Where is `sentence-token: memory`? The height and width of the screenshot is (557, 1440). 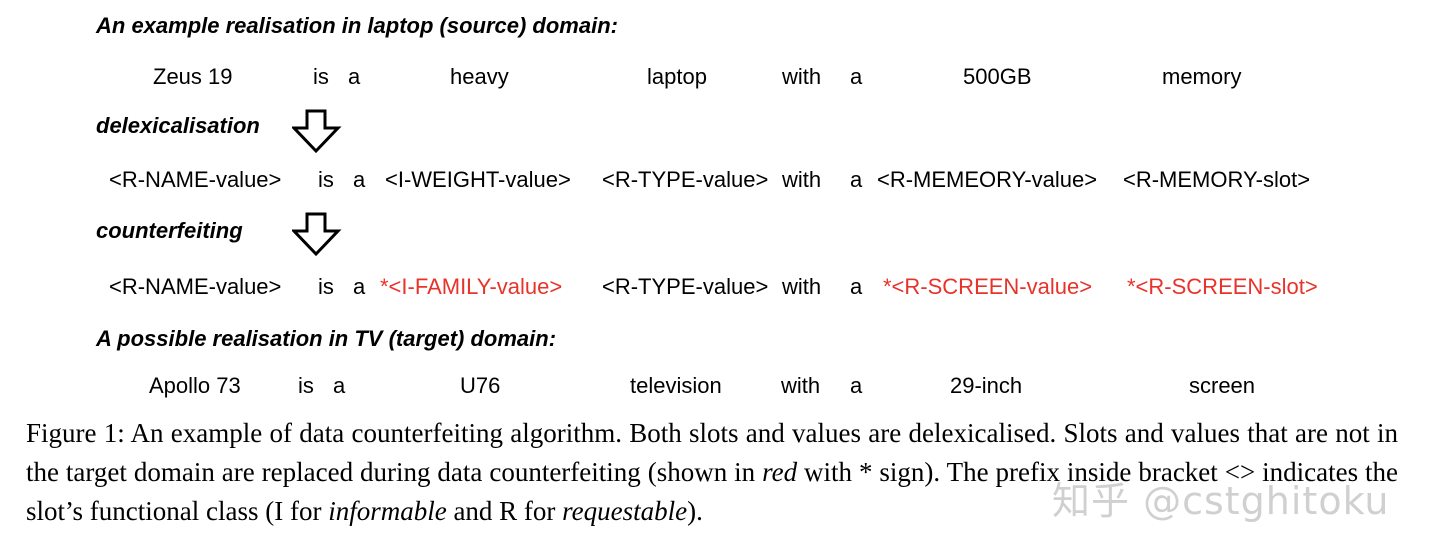 sentence-token: memory is located at coordinates (1202, 76).